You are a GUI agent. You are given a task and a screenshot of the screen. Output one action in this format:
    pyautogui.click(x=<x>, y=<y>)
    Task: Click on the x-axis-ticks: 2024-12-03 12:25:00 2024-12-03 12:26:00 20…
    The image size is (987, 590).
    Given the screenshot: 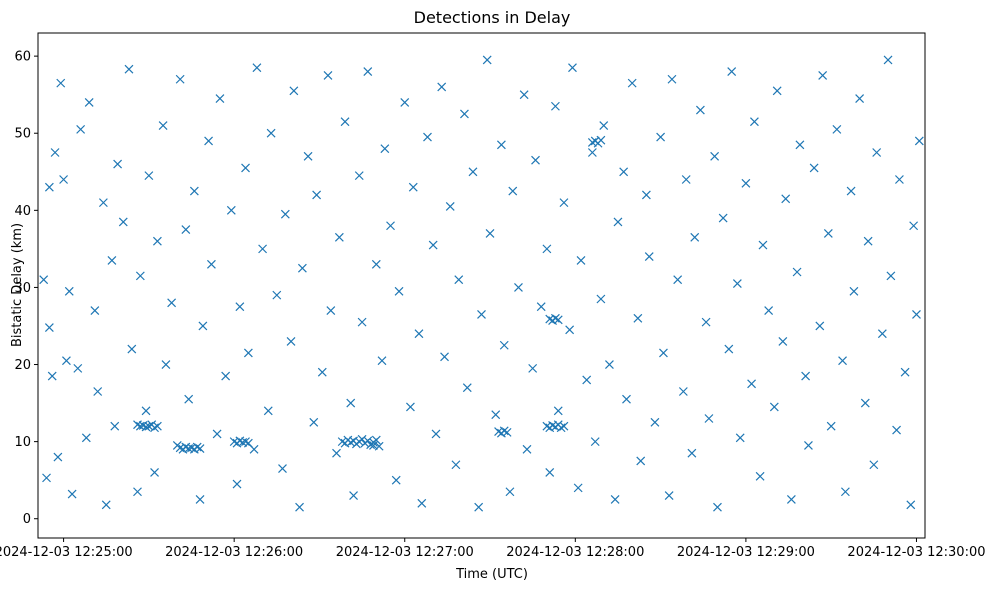 What is the action you would take?
    pyautogui.click(x=493, y=549)
    